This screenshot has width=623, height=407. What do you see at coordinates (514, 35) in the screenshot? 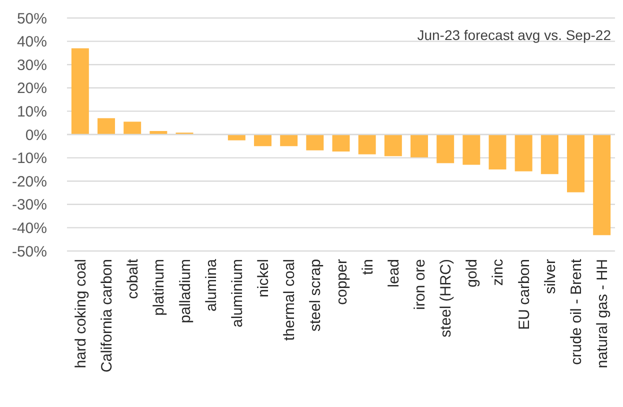
I see `annotation: Jun-23 forecast avg vs. Sep-22` at bounding box center [514, 35].